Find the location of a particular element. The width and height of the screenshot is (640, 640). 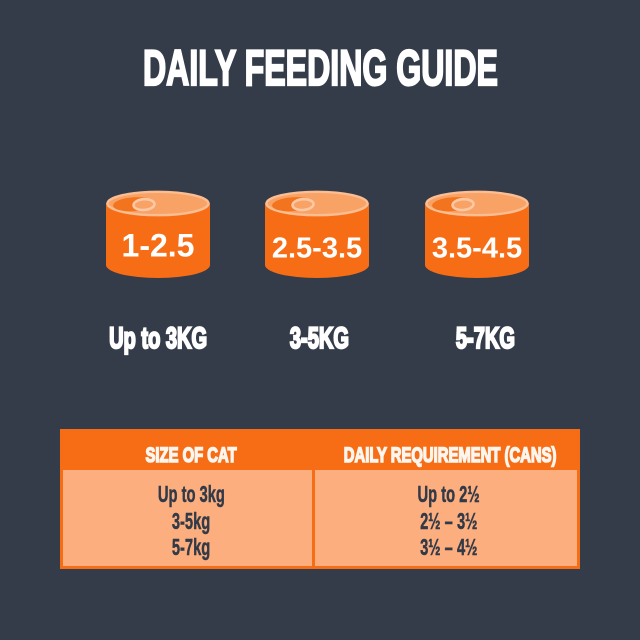

svg-text: 1-2.5 is located at coordinates (158, 246).